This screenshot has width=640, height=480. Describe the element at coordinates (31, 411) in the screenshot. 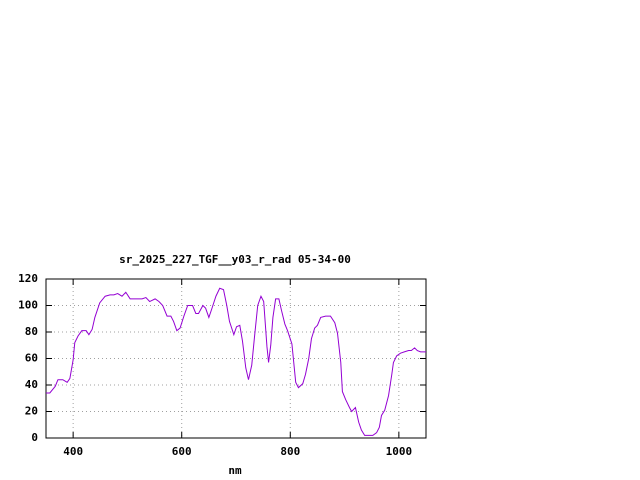

I see `y-tick-label: 20` at that location.